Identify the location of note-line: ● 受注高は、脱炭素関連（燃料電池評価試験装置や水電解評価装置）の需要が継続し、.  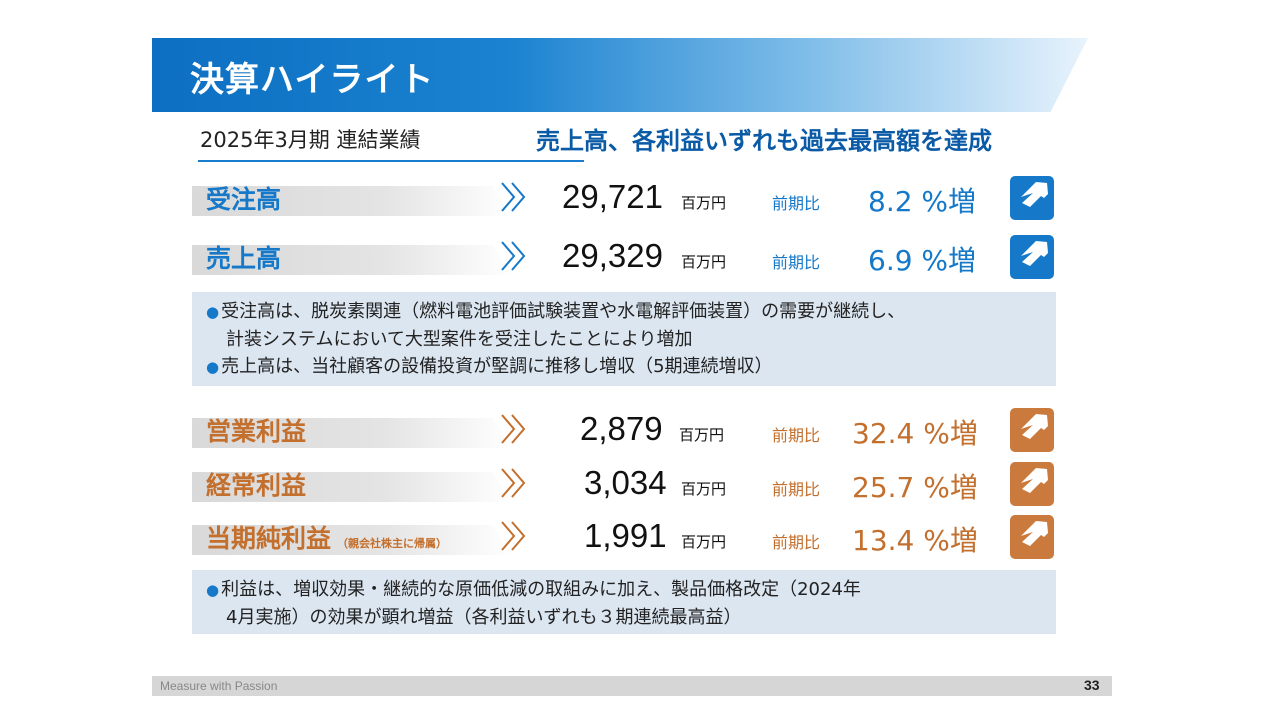
(624, 312).